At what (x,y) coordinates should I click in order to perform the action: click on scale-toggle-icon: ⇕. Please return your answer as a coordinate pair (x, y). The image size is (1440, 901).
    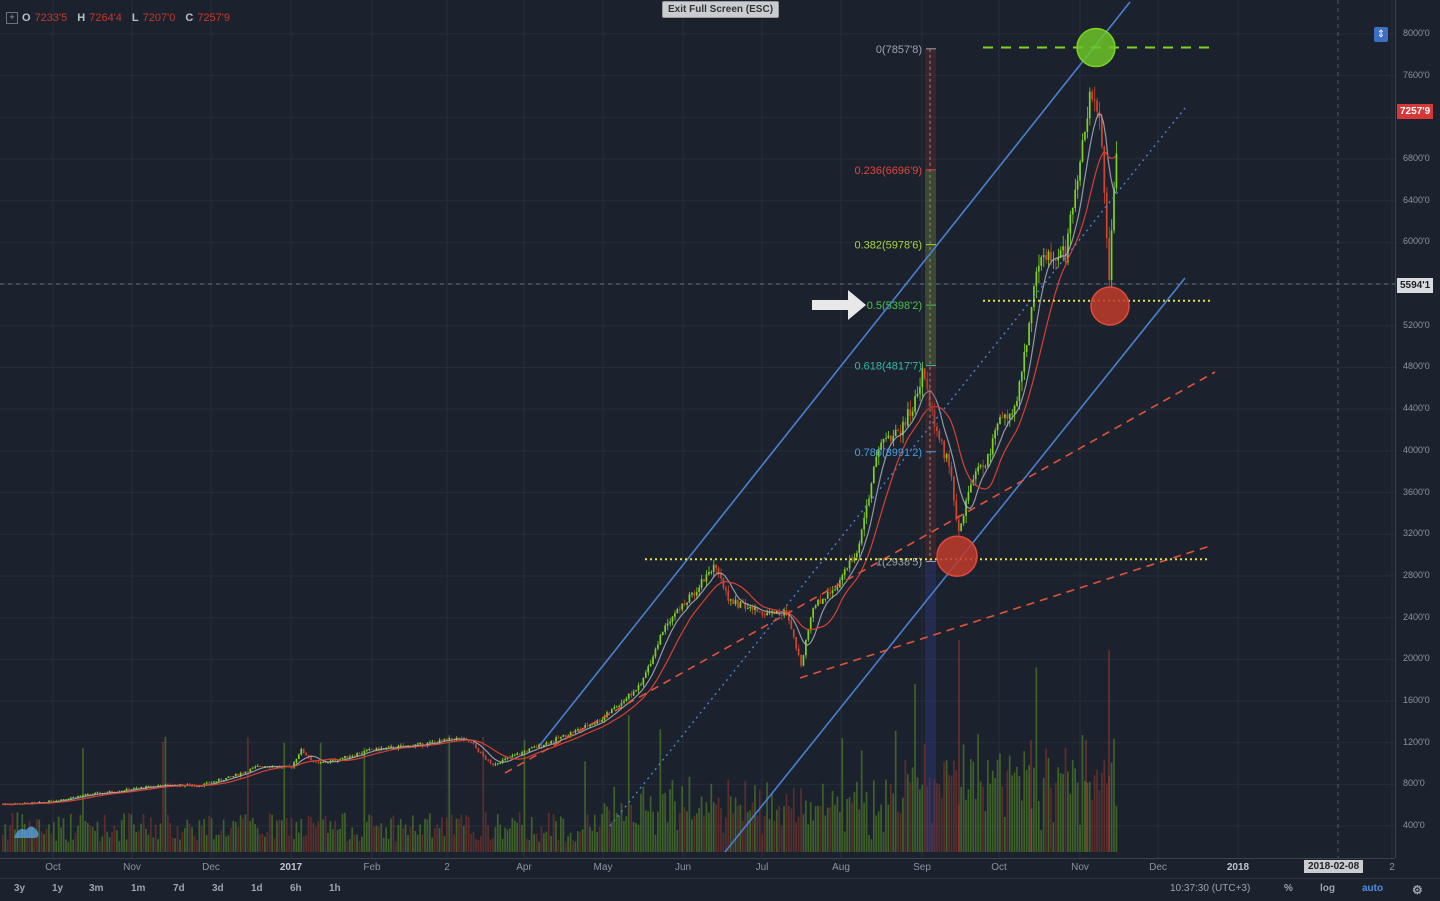
    Looking at the image, I should click on (1381, 34).